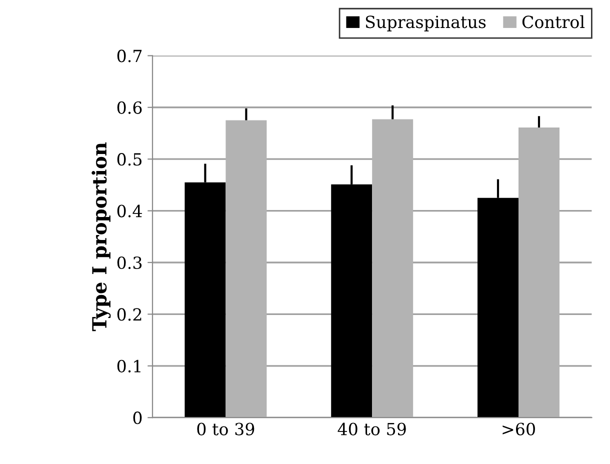 The image size is (610, 464). I want to click on x-tick-label: 0 to 39, so click(225, 429).